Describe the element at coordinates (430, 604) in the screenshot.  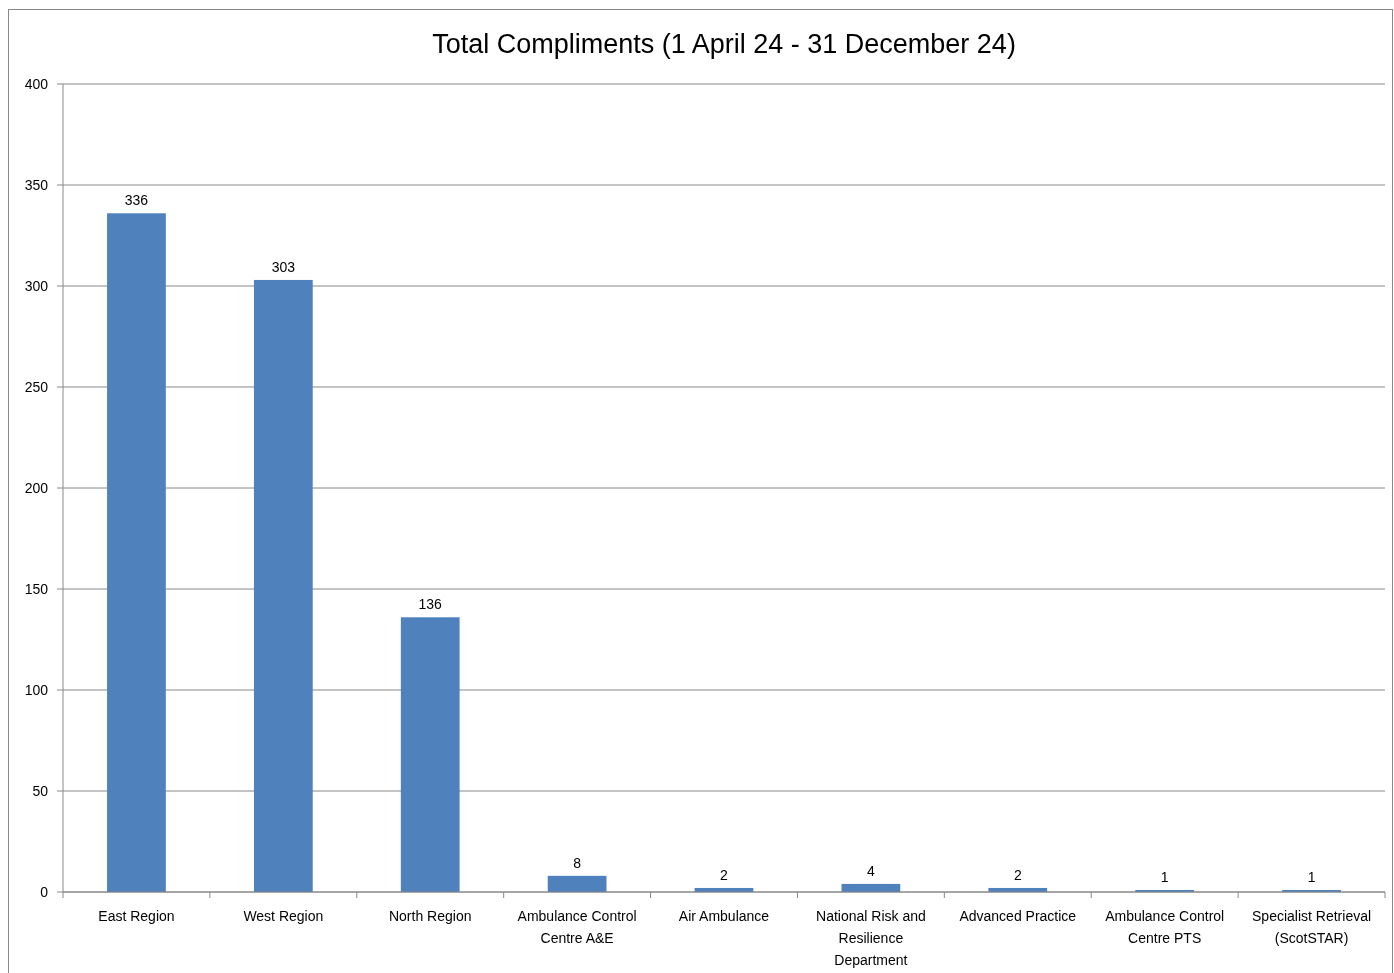
I see `data-label: 136` at that location.